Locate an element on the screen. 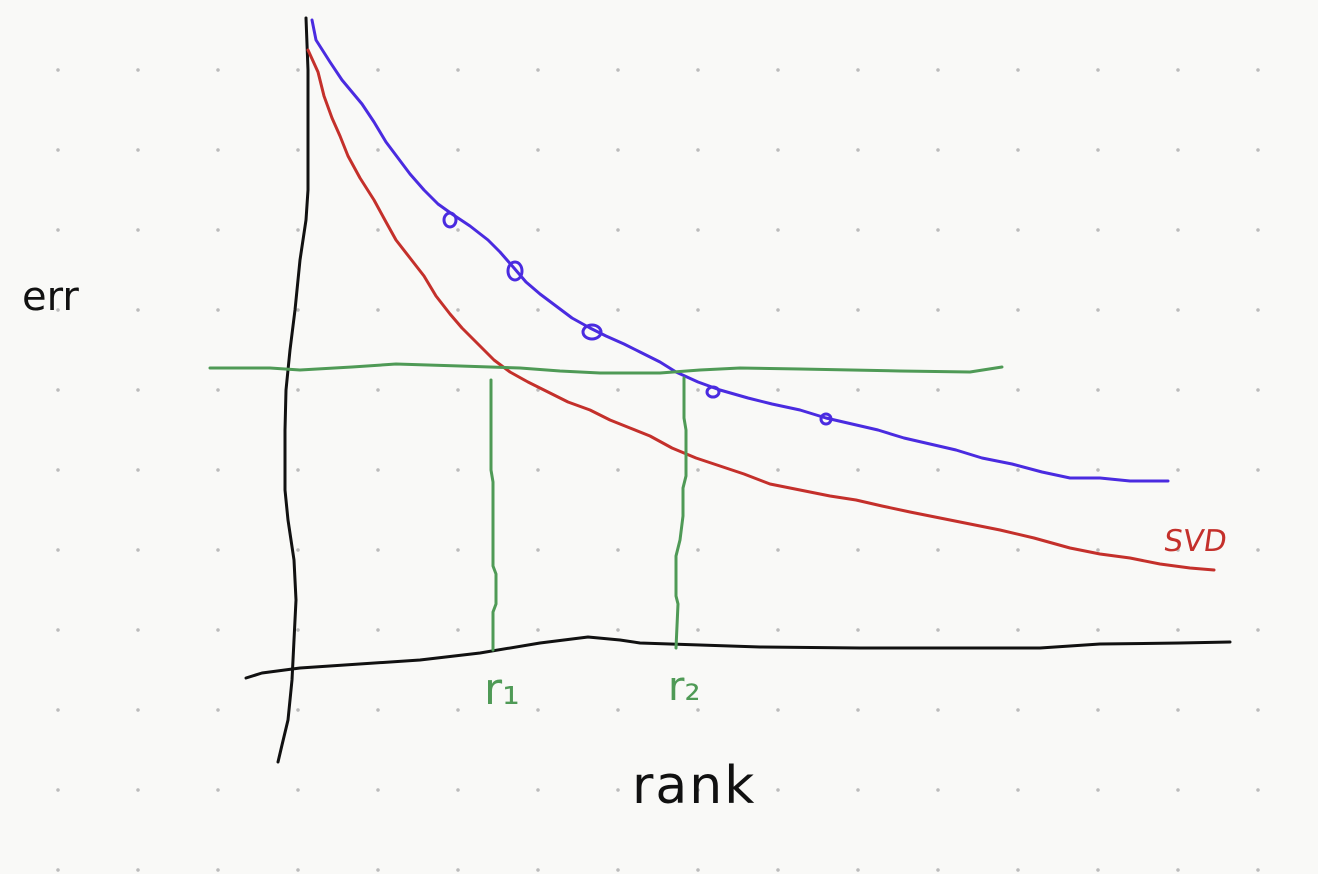 Image resolution: width=1318 pixels, height=874 pixels. x-axis-line is located at coordinates (738, 657).